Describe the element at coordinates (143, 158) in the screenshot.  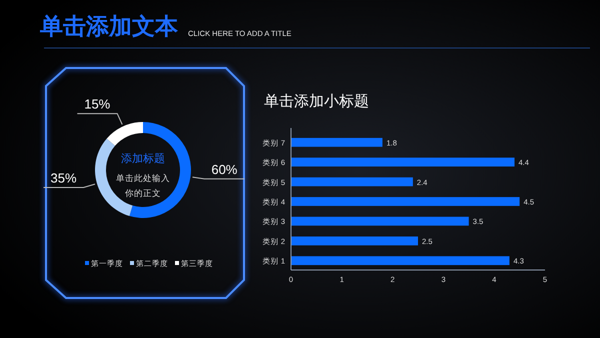
I see `text: 添加标题` at that location.